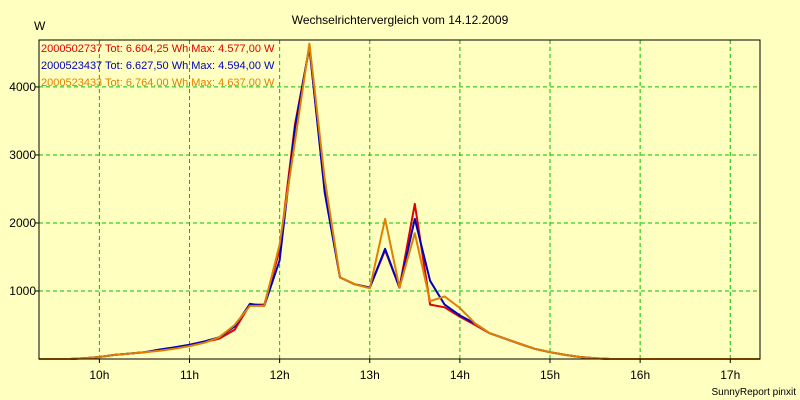 The width and height of the screenshot is (800, 400). Describe the element at coordinates (189, 375) in the screenshot. I see `x-tick-label: 11h` at that location.